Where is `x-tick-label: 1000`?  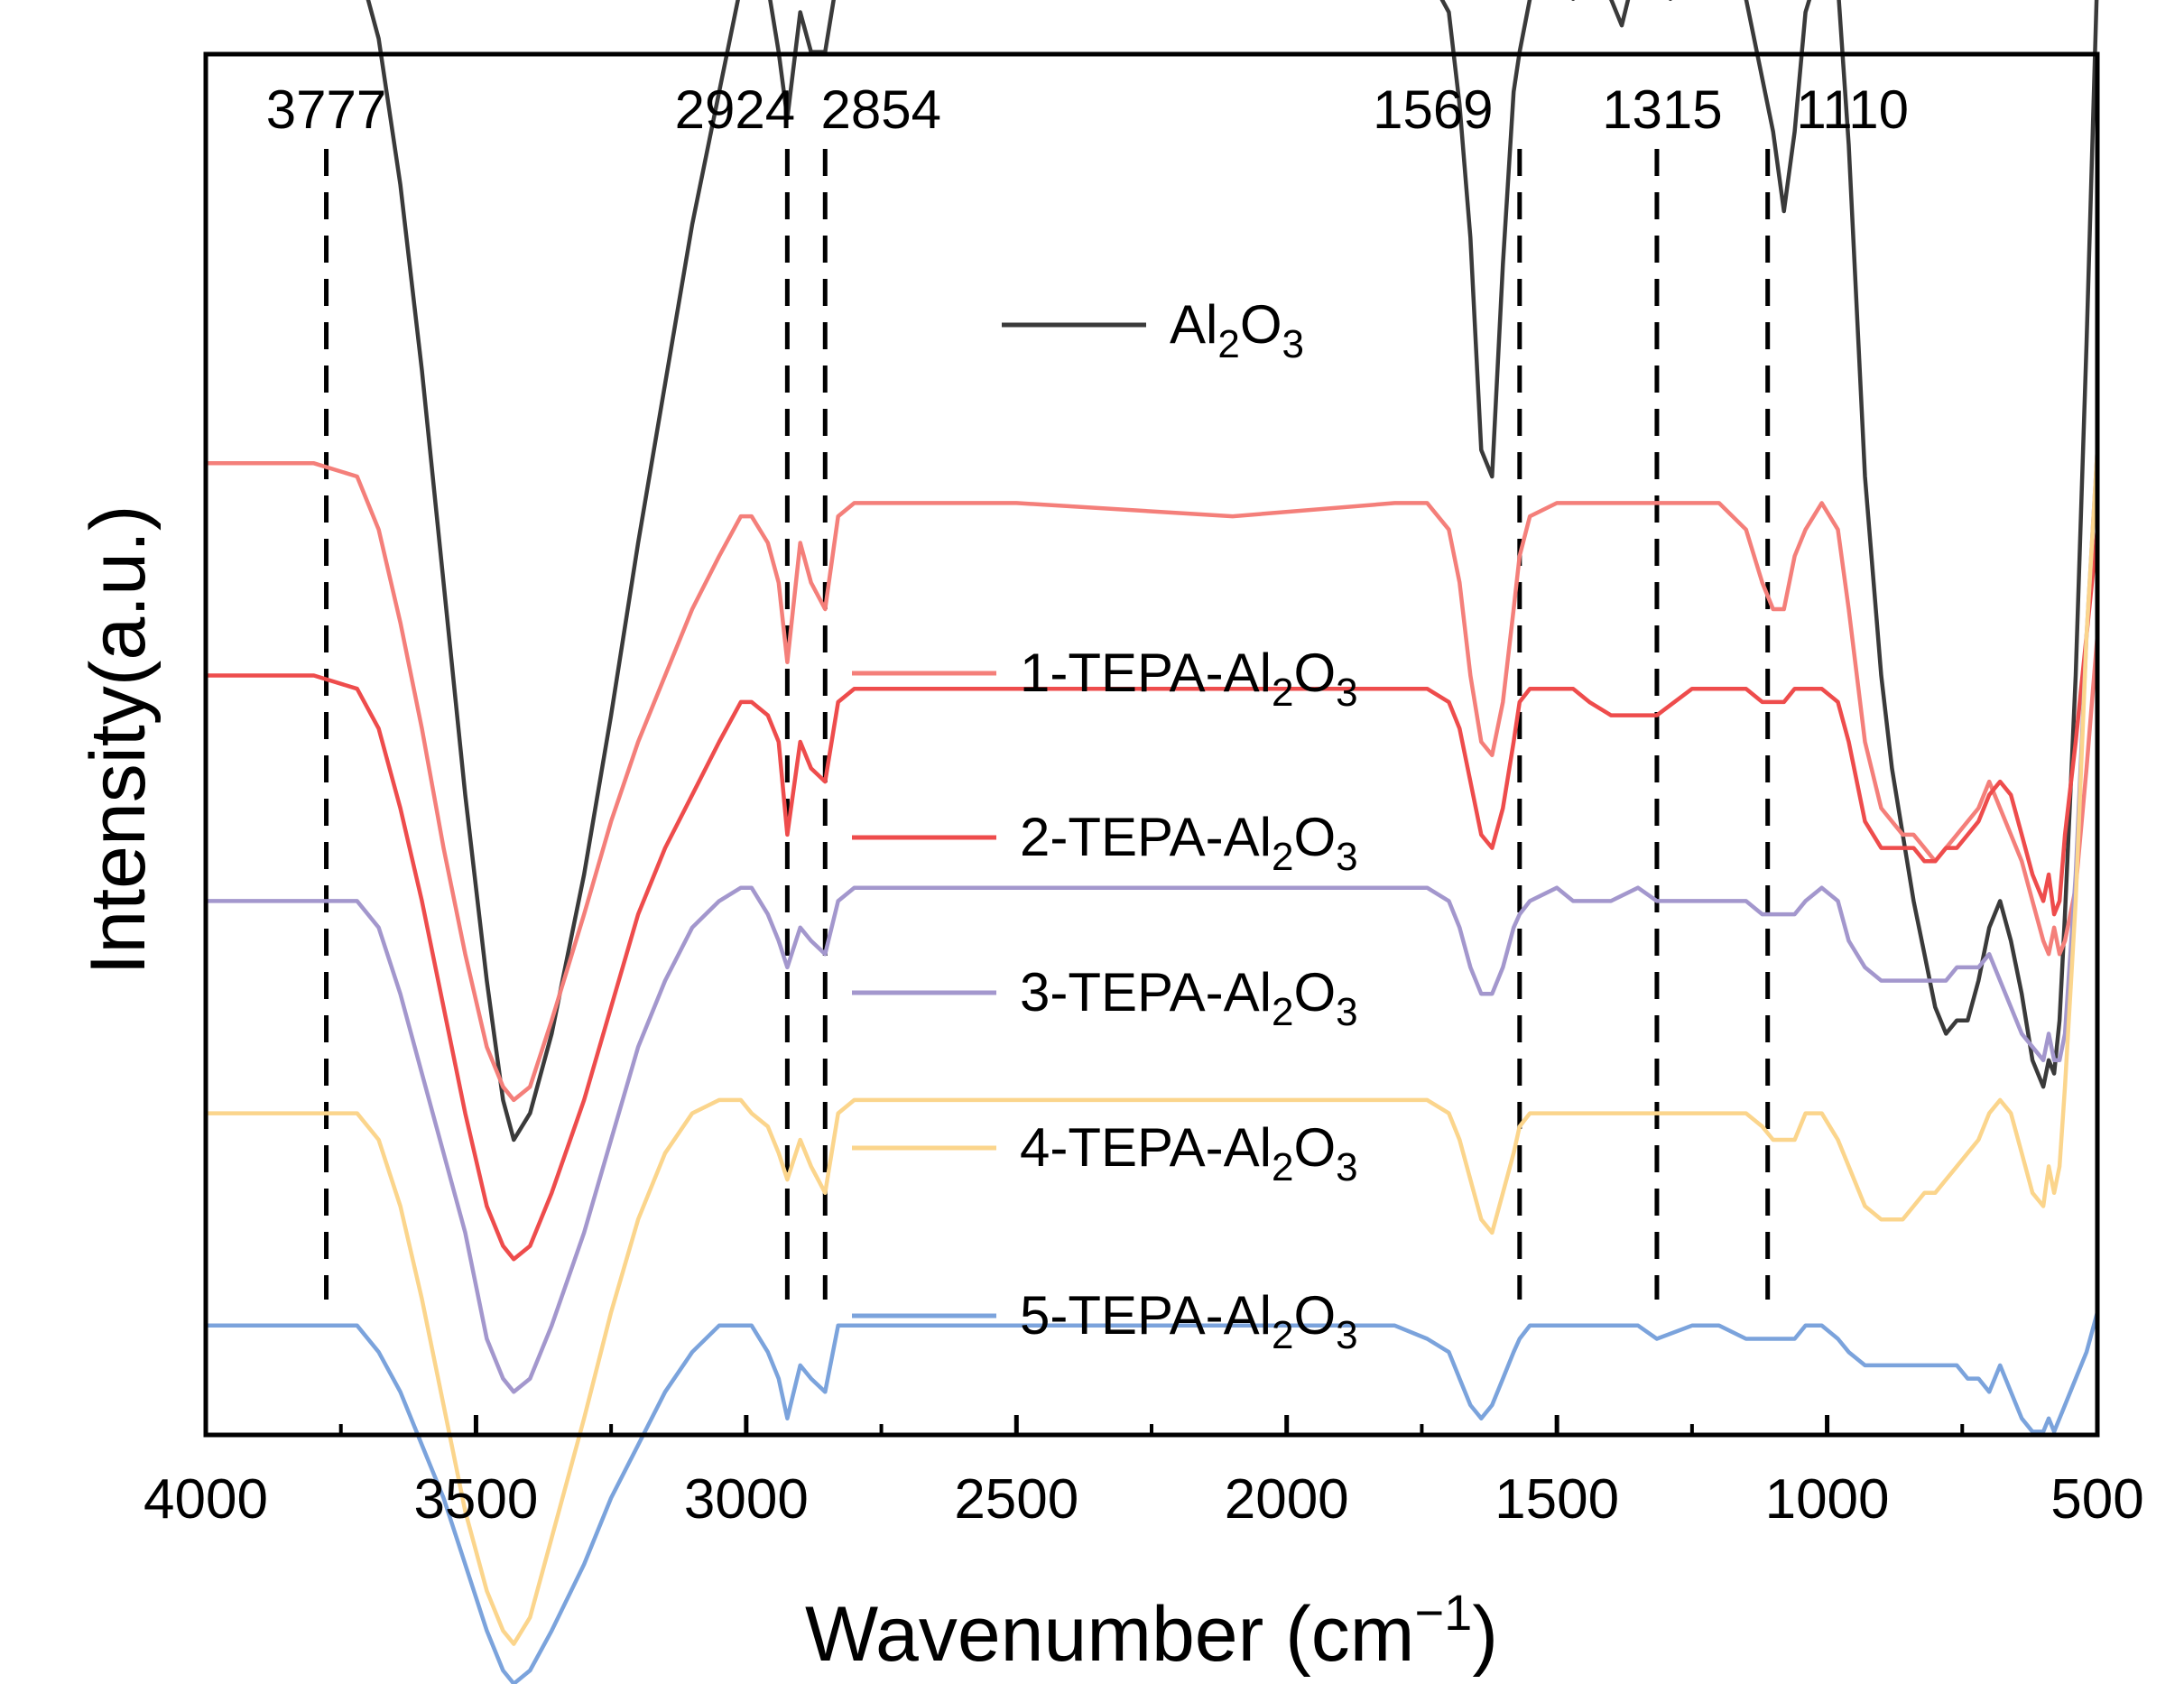 x-tick-label: 1000 is located at coordinates (1827, 1499).